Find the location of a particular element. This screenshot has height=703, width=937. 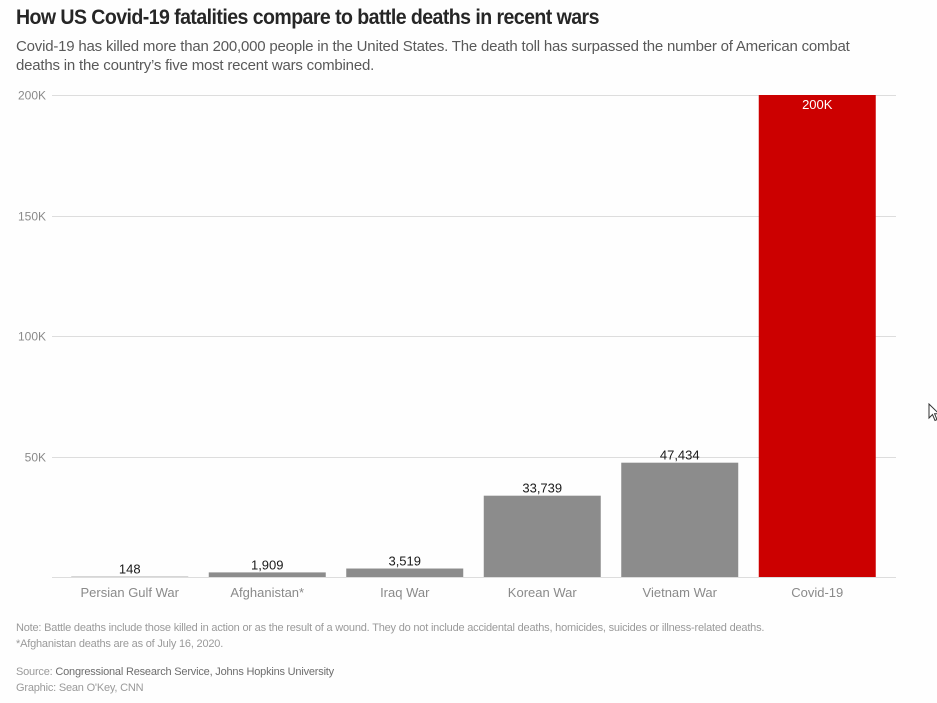

y-axis: 50K 100K 150K 200K is located at coordinates (32, 277).